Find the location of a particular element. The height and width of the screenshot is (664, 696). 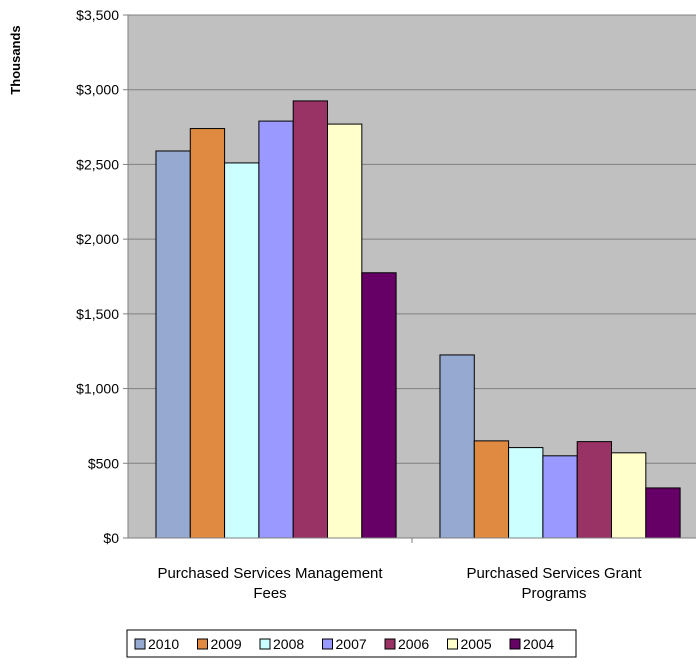

legend-label-2008: 2008 is located at coordinates (288, 644).